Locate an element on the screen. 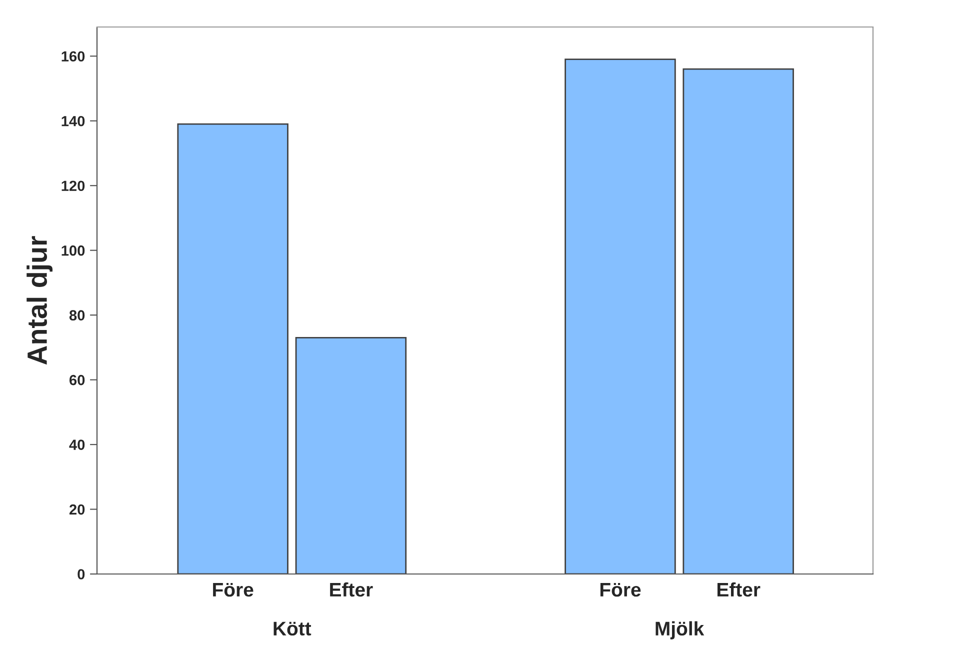  y-axis-title: Antal djur is located at coordinates (39, 300).